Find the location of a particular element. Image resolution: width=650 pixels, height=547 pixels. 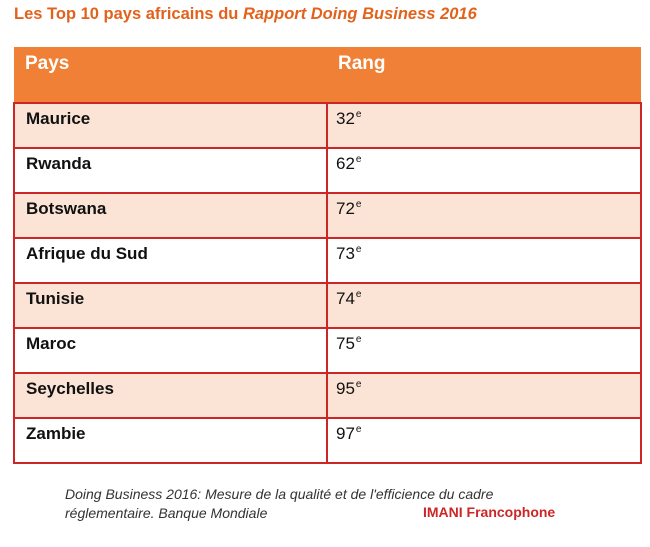

table-row: Maroc 75e is located at coordinates (327, 350).